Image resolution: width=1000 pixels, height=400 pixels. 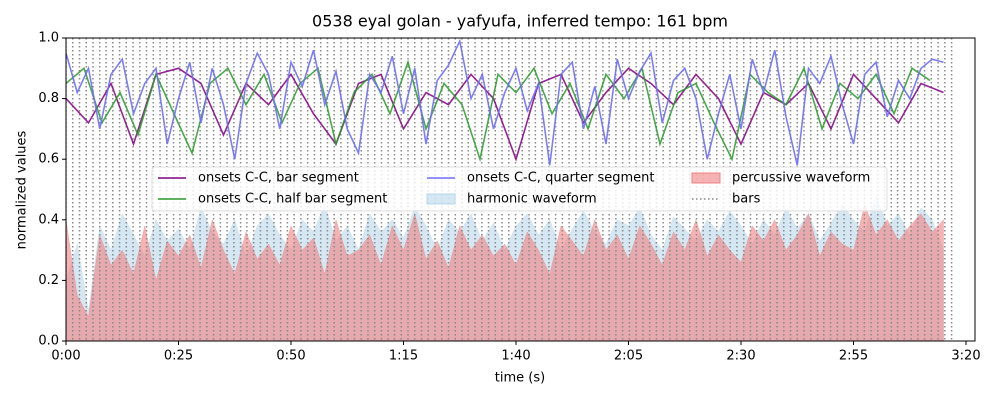 What do you see at coordinates (853, 356) in the screenshot?
I see `x-tick-label: 2:55` at bounding box center [853, 356].